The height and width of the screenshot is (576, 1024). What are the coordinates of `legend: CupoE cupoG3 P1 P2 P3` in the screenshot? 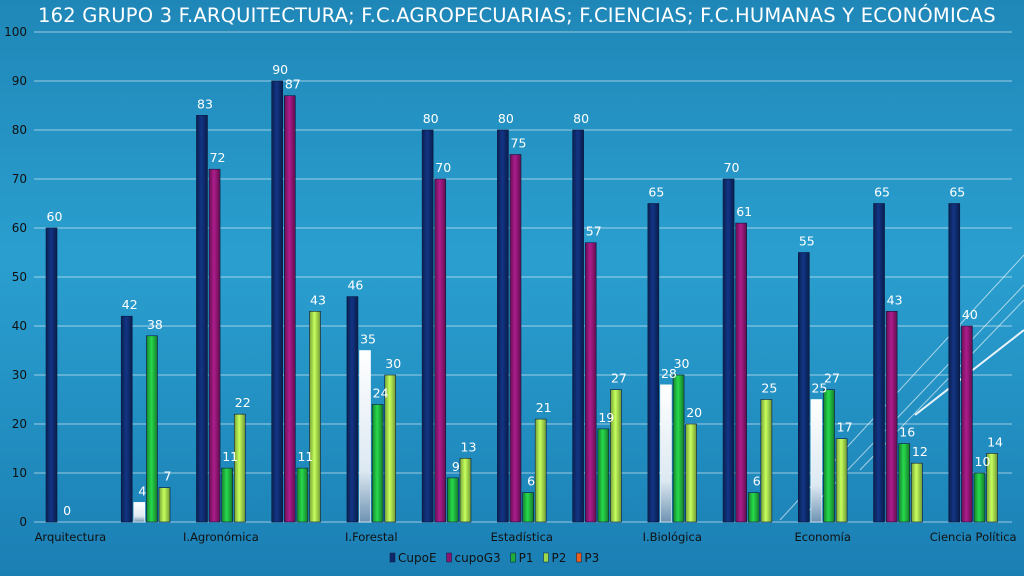 It's located at (494, 558).